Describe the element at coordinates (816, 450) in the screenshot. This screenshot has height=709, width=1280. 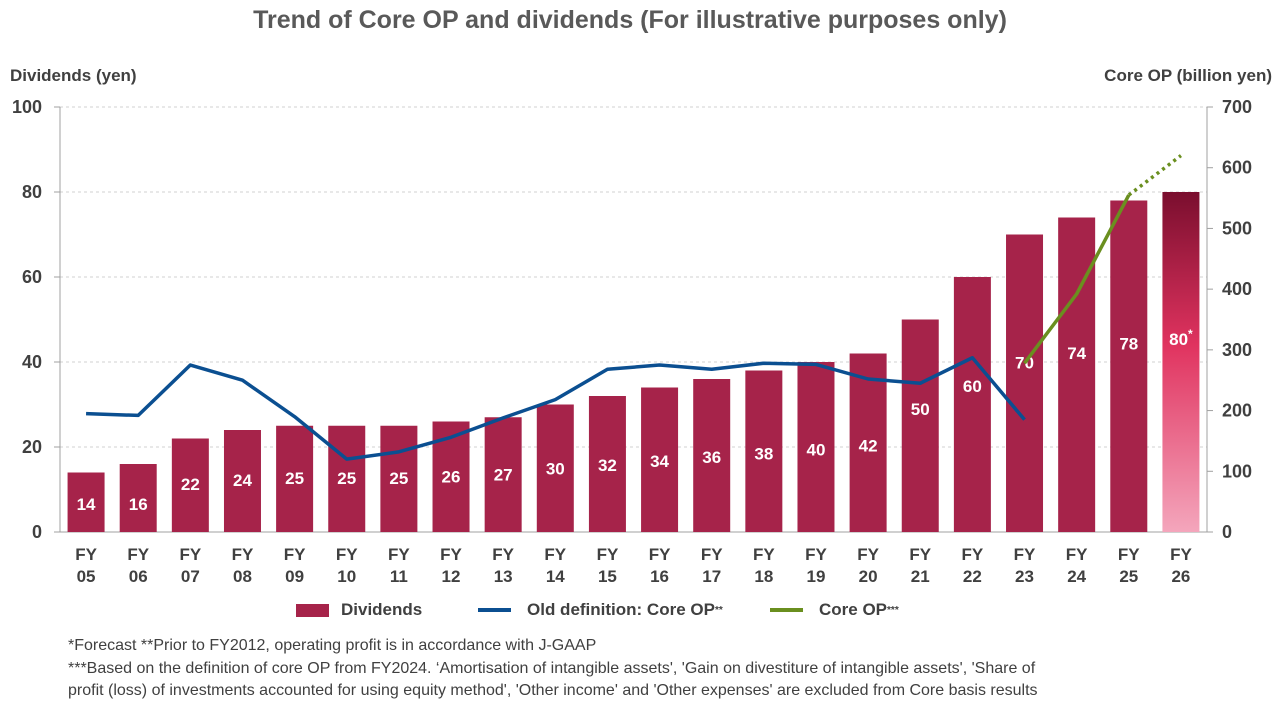
I see `dividend-data-label: 40` at that location.